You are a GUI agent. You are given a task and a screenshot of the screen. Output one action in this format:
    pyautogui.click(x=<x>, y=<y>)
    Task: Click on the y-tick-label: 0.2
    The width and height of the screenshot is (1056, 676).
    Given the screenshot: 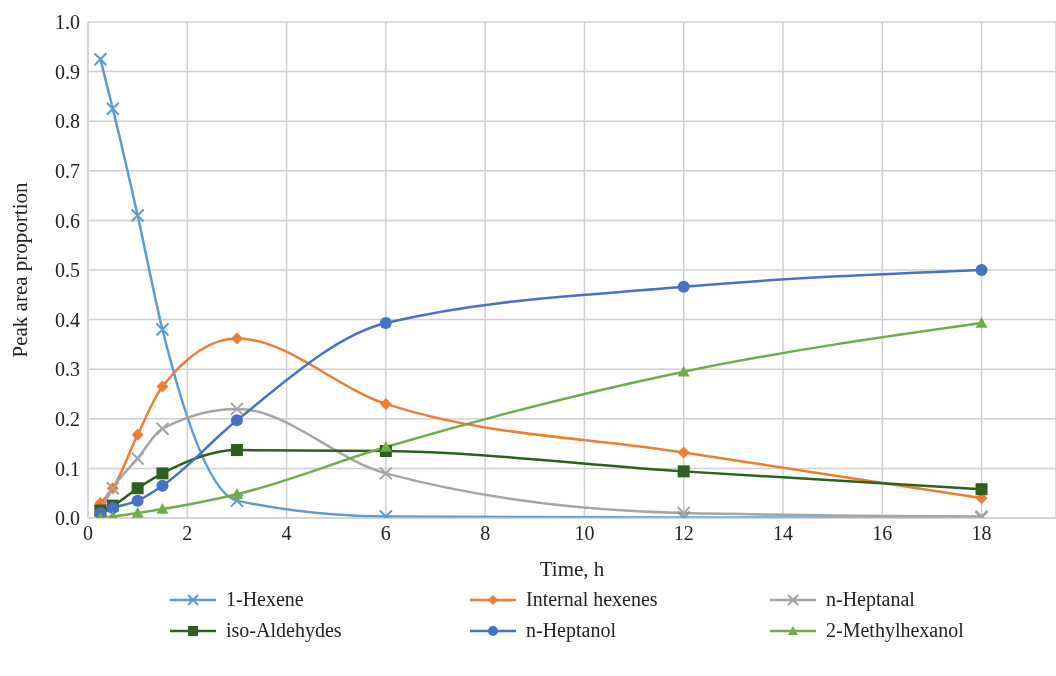 What is the action you would take?
    pyautogui.click(x=67, y=418)
    